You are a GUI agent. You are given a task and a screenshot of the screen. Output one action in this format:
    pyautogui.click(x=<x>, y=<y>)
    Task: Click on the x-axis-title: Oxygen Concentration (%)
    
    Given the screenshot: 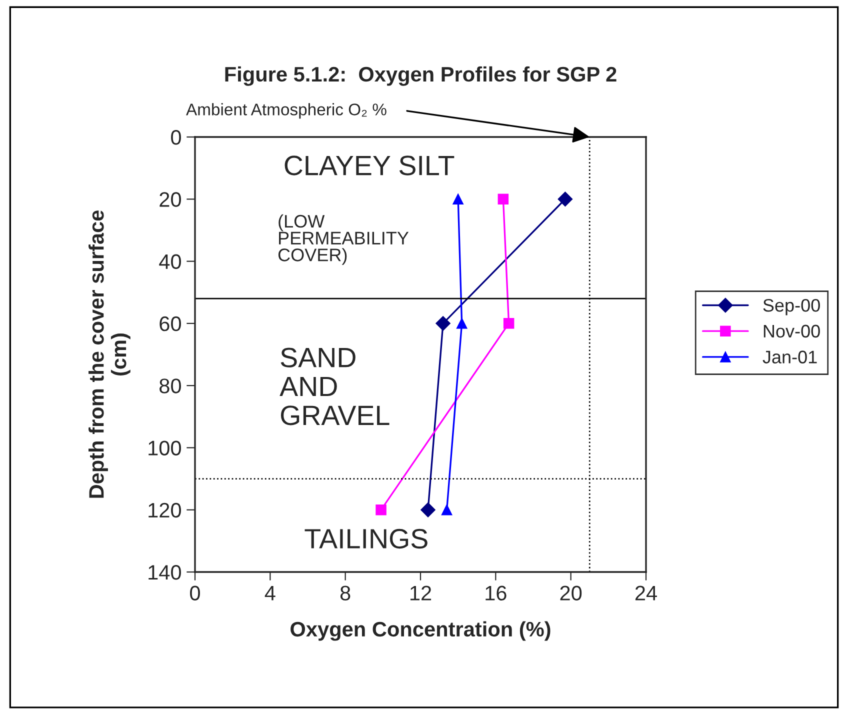 What is the action you would take?
    pyautogui.click(x=420, y=631)
    